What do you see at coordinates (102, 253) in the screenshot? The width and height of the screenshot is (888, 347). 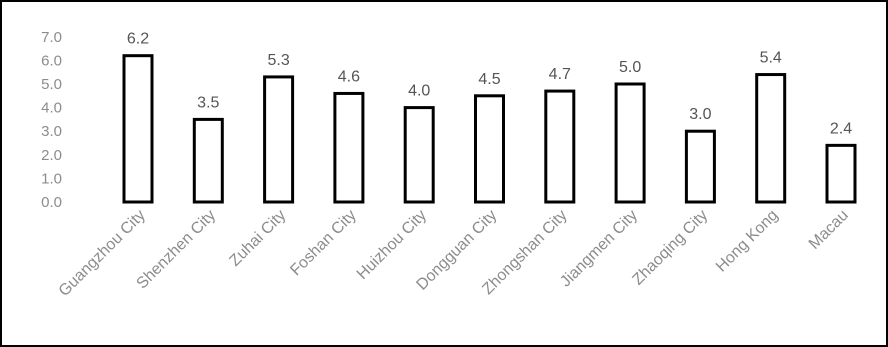 I see `category-label: Guangzhou City` at bounding box center [102, 253].